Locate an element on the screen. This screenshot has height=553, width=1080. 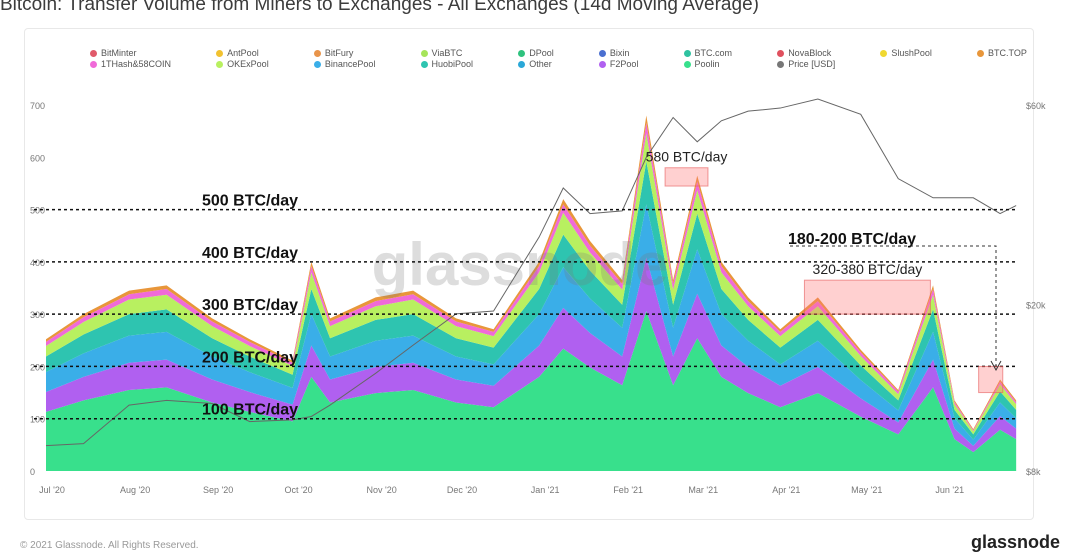
legend-item: F2Pool is located at coordinates (630, 64).